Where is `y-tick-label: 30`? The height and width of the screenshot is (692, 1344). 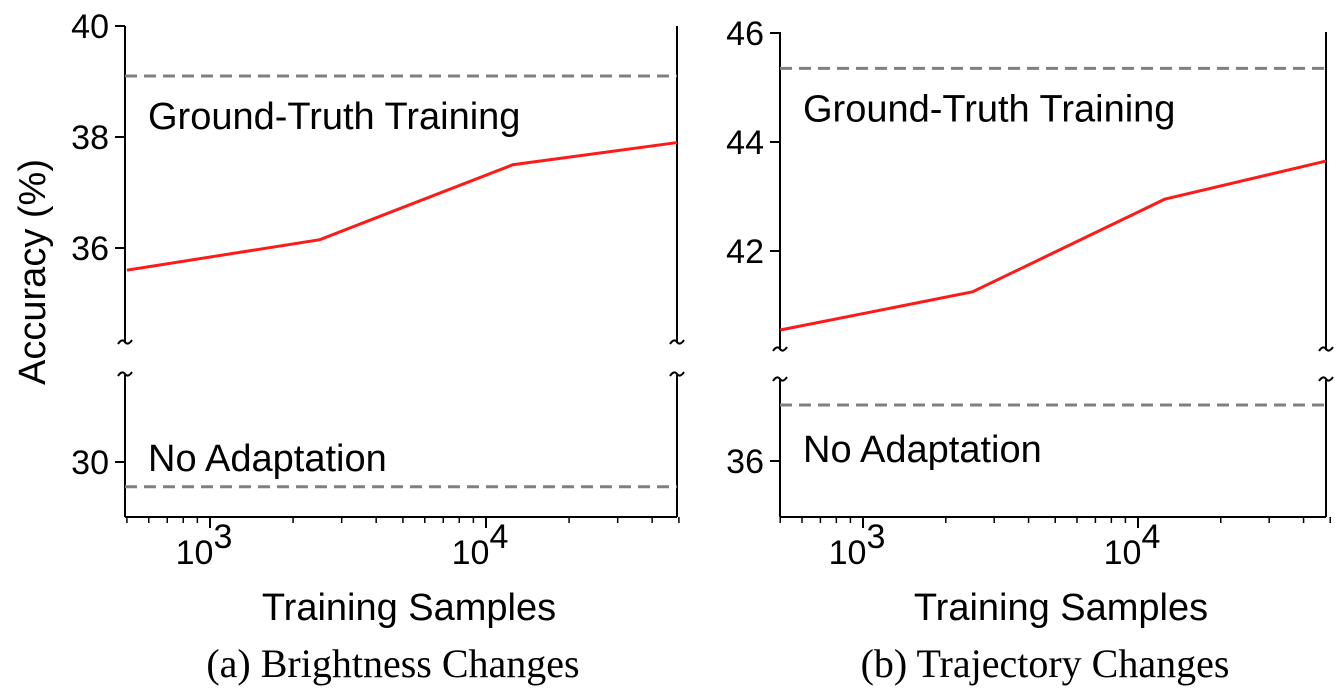 y-tick-label: 30 is located at coordinates (90, 463).